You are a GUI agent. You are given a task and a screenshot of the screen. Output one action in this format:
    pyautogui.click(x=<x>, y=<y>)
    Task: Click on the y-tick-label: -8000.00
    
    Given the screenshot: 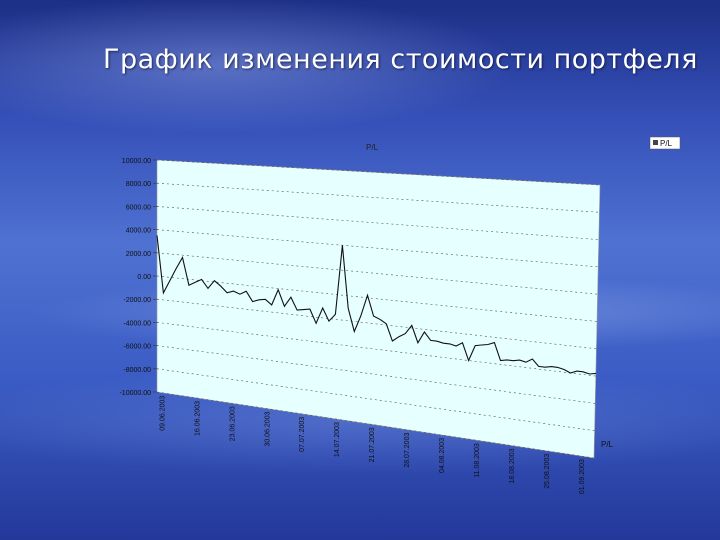 What is the action you would take?
    pyautogui.click(x=137, y=370)
    